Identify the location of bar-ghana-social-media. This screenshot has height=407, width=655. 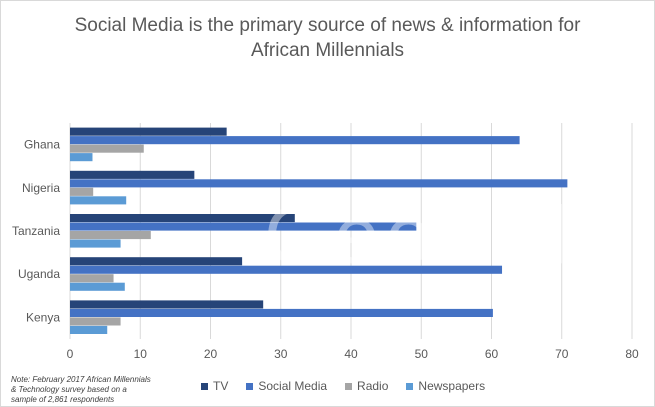
(295, 140).